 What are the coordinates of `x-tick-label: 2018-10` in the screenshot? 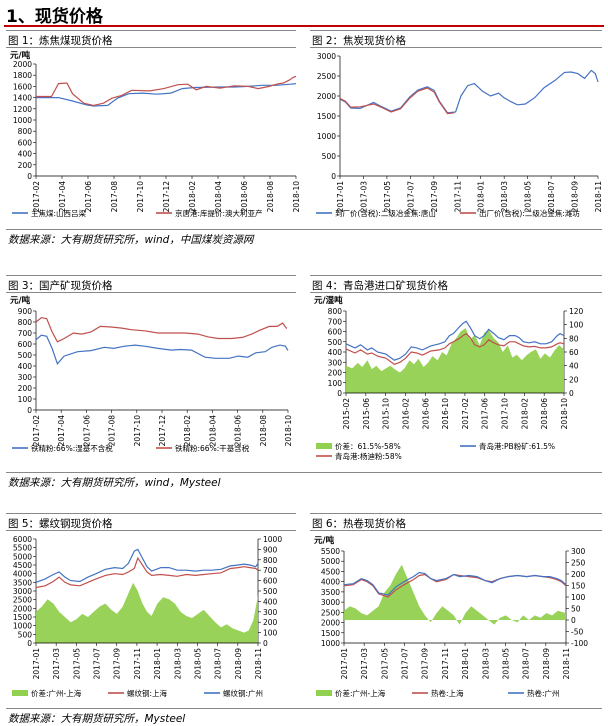 It's located at (288, 431).